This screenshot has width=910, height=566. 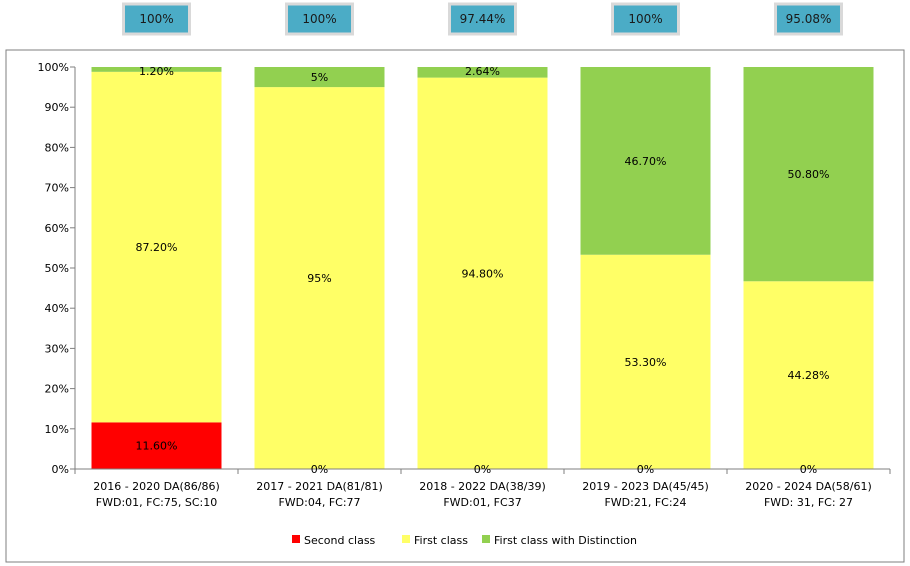 What do you see at coordinates (808, 502) in the screenshot?
I see `x-category-label: FWD: 31, FC: 27` at bounding box center [808, 502].